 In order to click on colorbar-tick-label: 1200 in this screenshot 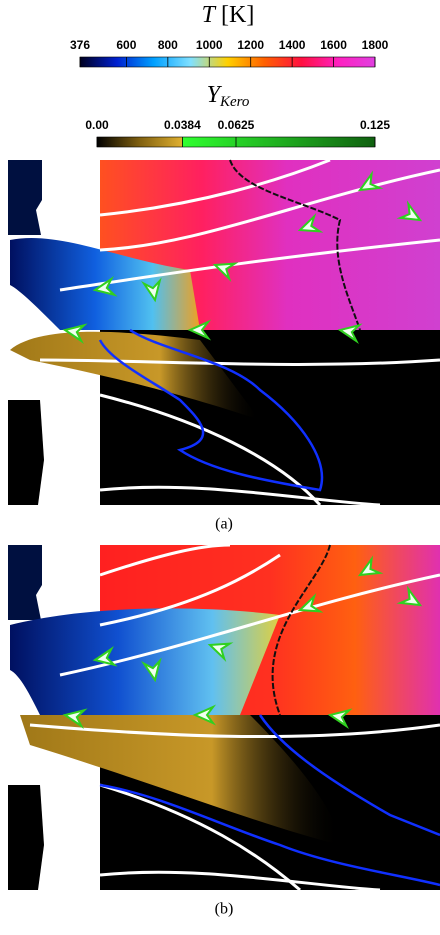, I will do `click(250, 45)`.